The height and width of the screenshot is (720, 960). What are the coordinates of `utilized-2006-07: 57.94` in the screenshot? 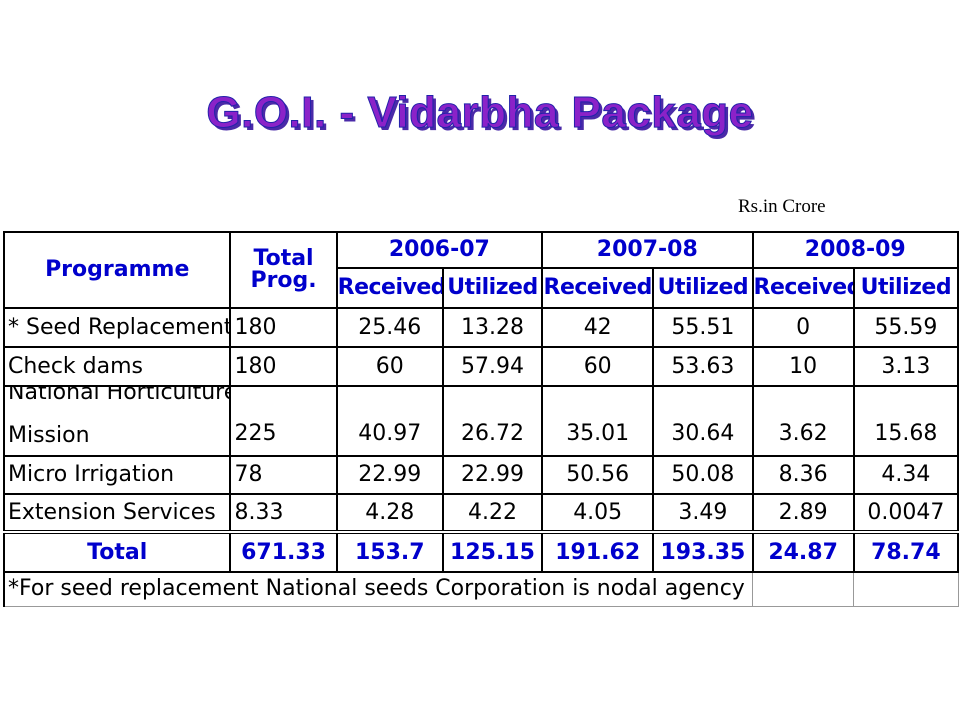 It's located at (492, 366).